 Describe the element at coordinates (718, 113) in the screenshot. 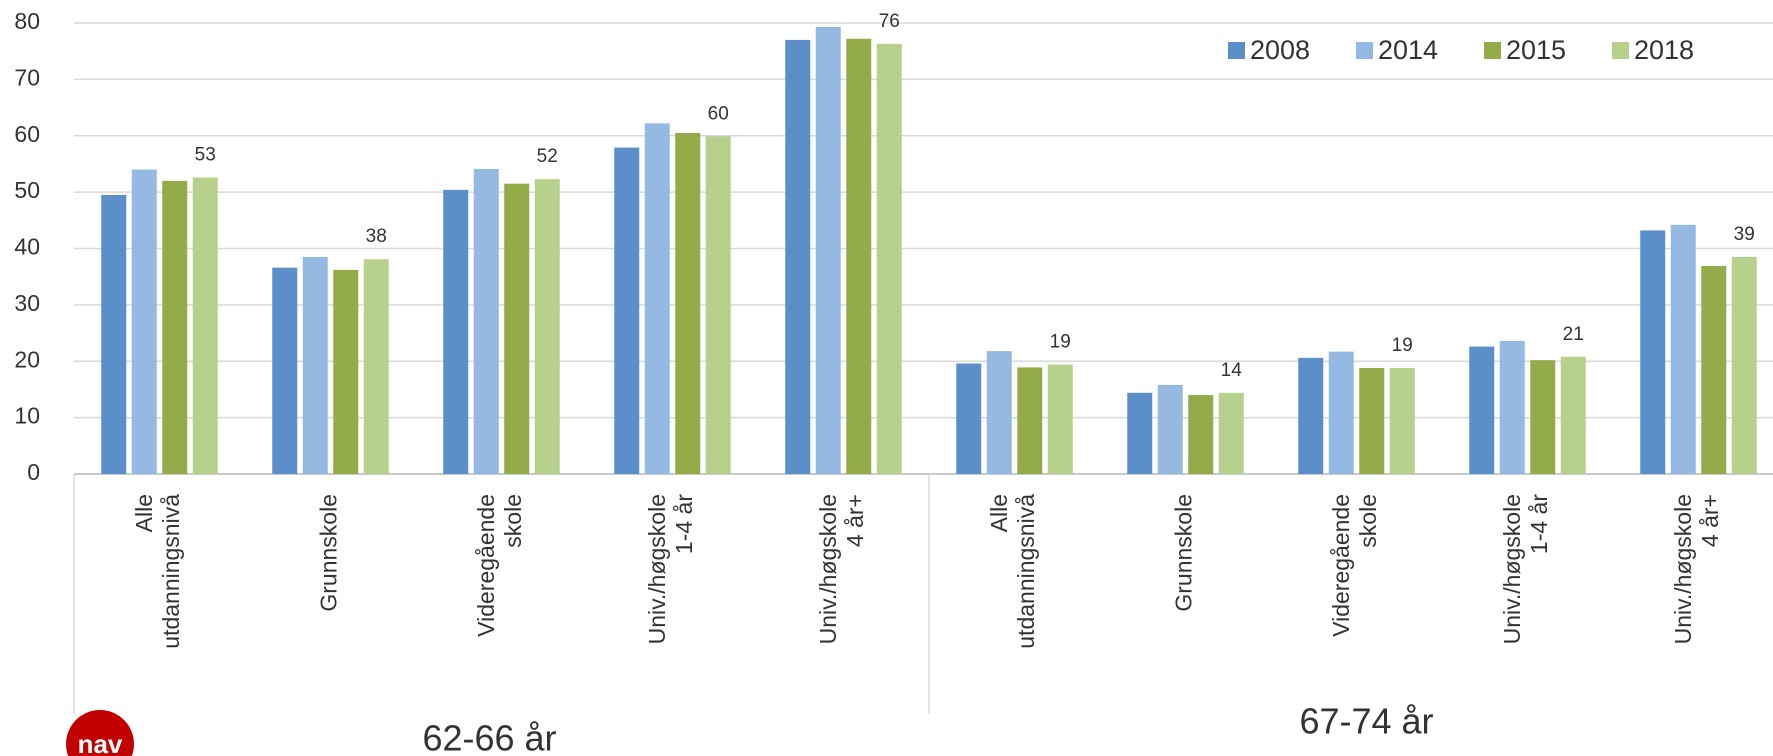

I see `data-label: 60` at that location.